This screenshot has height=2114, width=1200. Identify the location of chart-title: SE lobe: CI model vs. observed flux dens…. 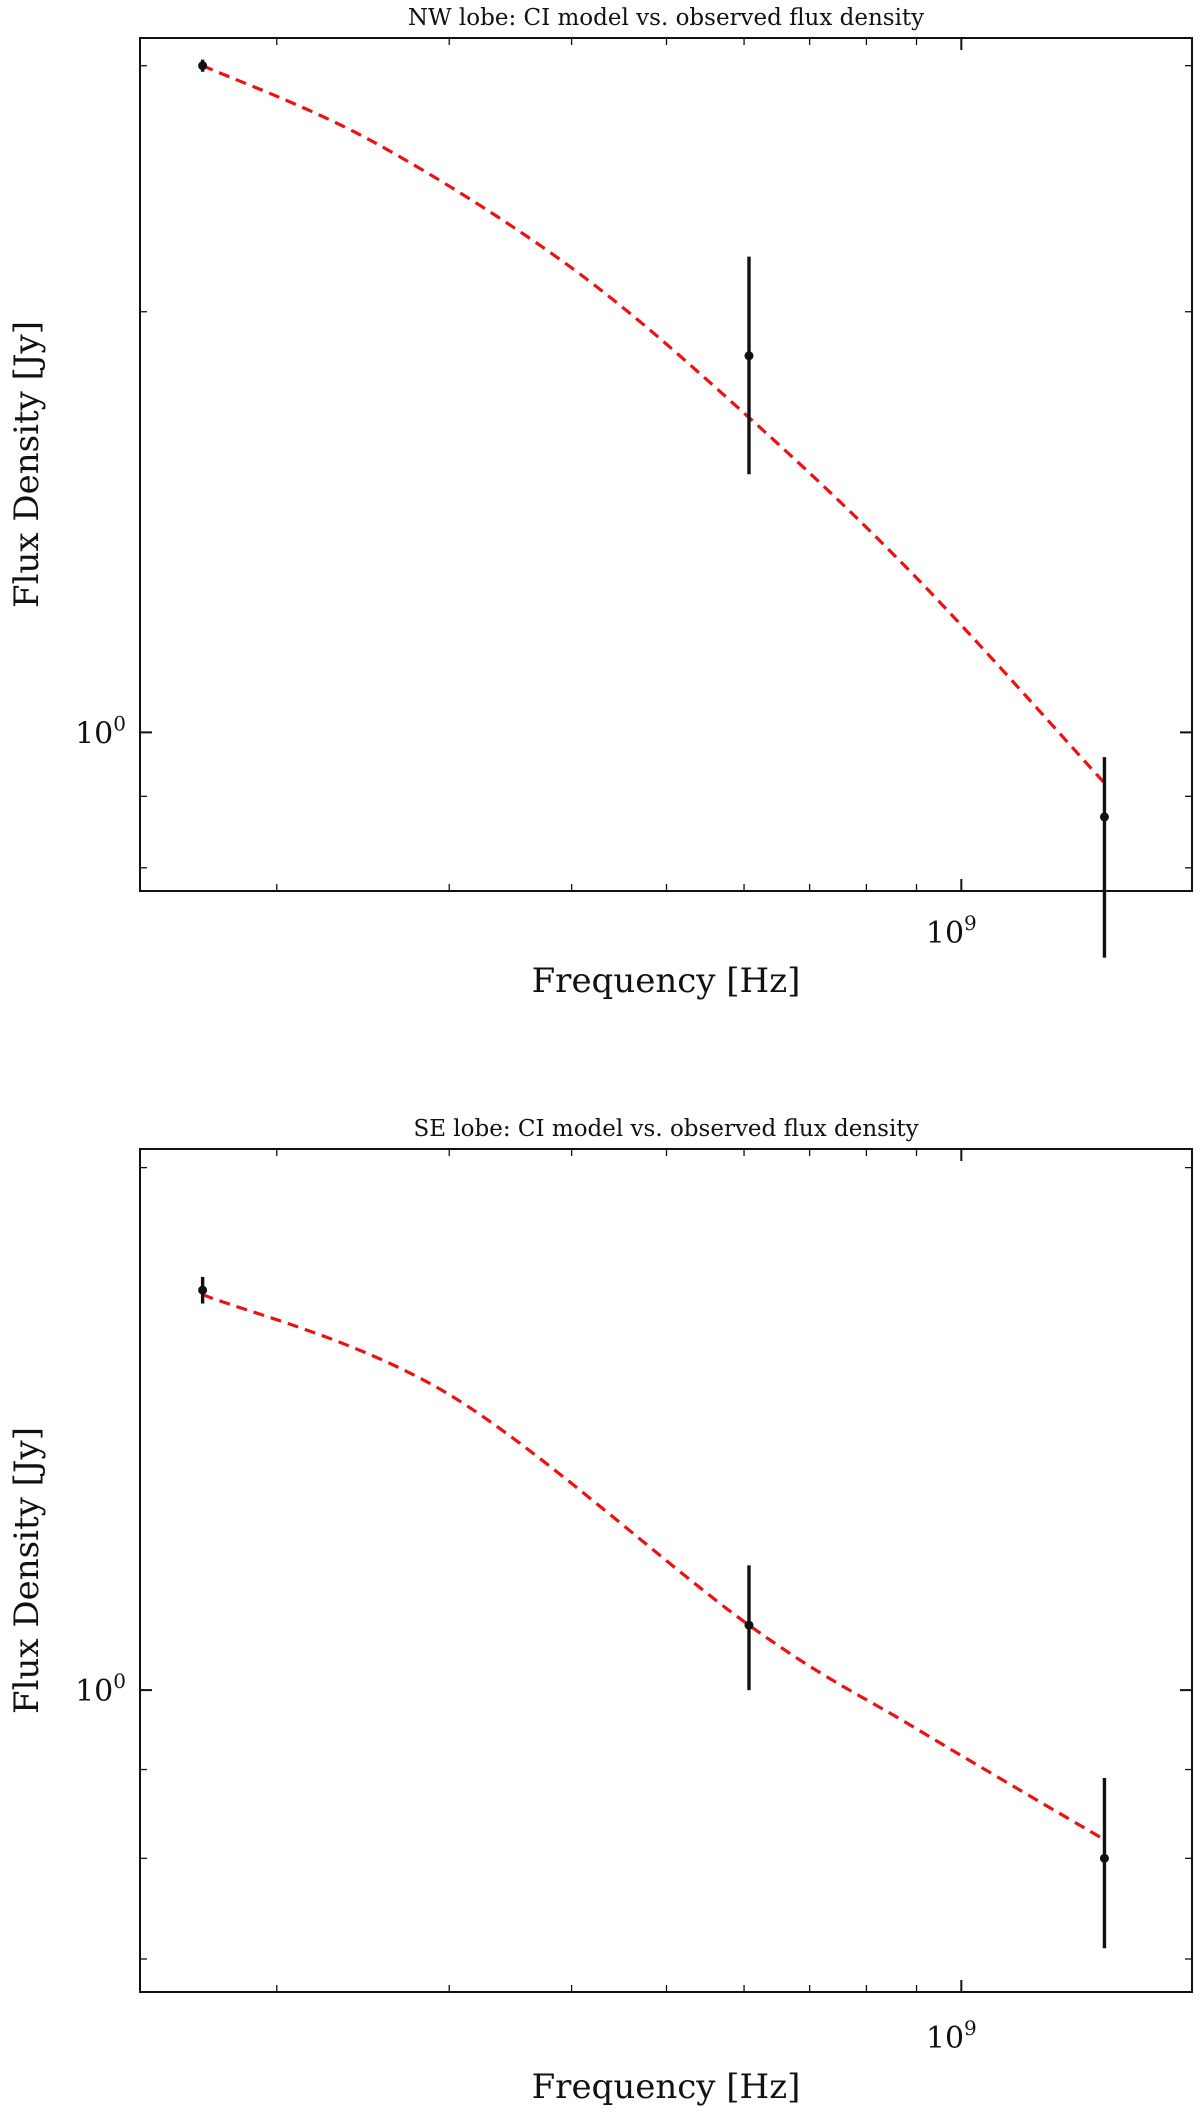
(665, 1129).